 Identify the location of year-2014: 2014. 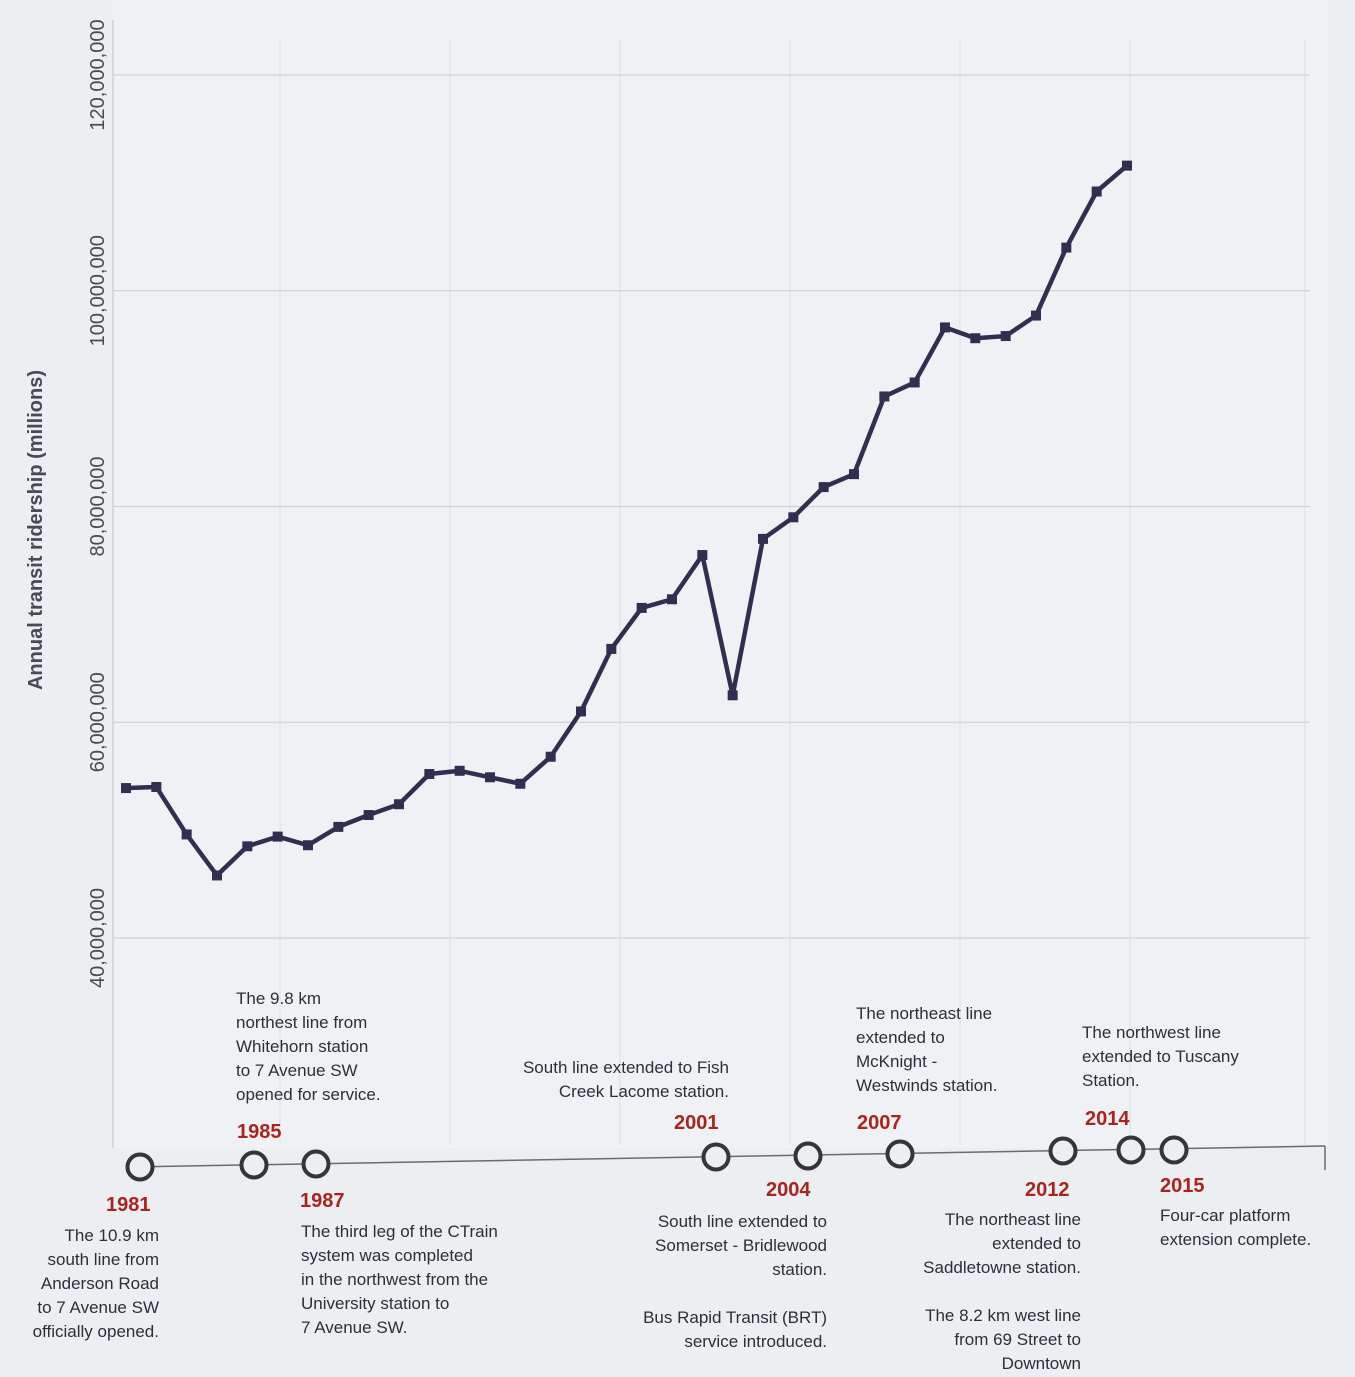
(1107, 1119).